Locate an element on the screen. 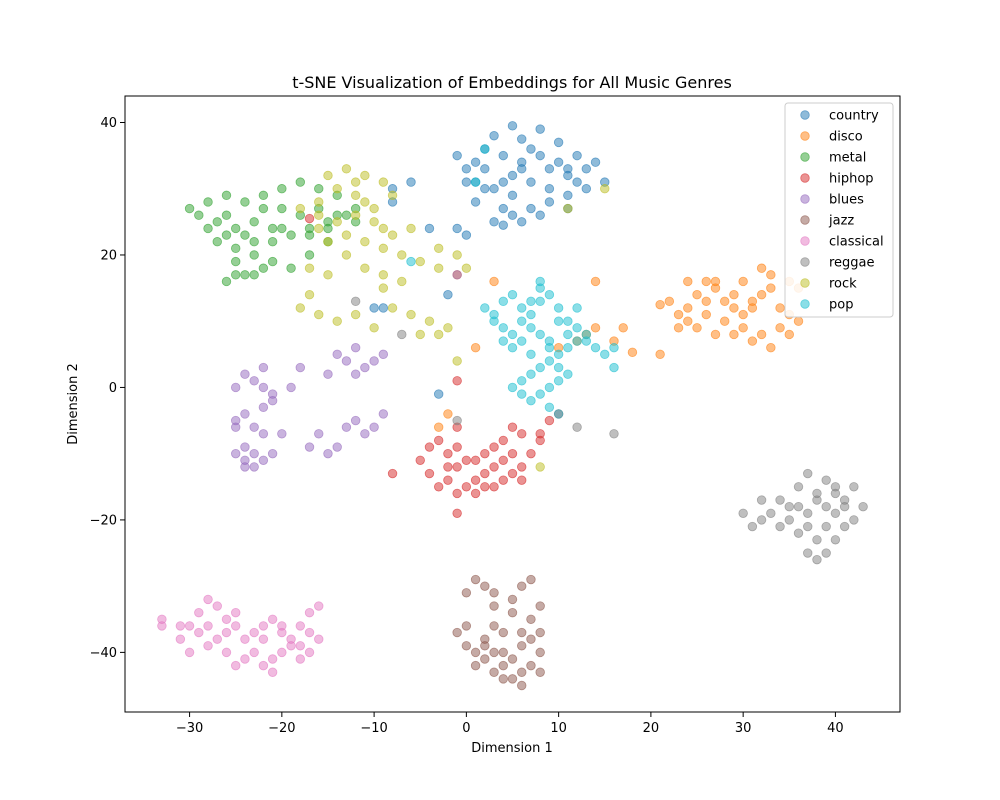 This screenshot has height=800, width=1000. legend-label-hiphop: hiphop is located at coordinates (851, 179).